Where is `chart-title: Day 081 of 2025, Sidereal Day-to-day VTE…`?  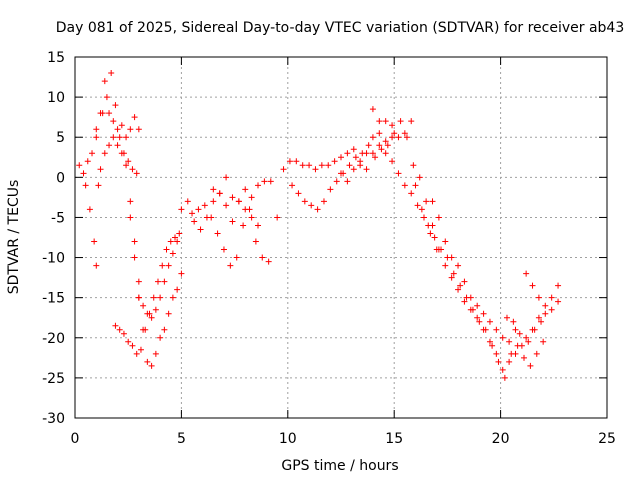
chart-title: Day 081 of 2025, Sidereal Day-to-day VTE… is located at coordinates (340, 28).